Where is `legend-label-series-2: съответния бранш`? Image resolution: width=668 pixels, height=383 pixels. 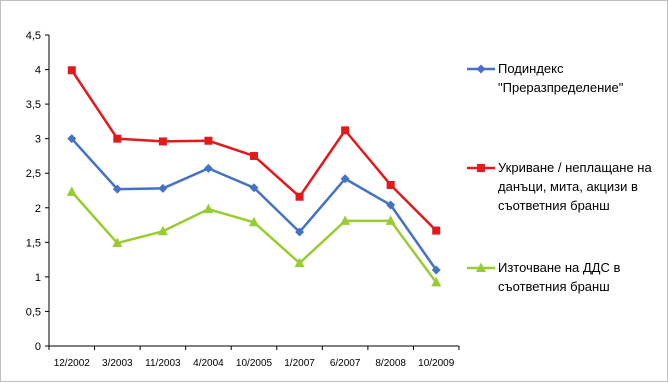
legend-label-series-2: съответния бранш is located at coordinates (554, 205).